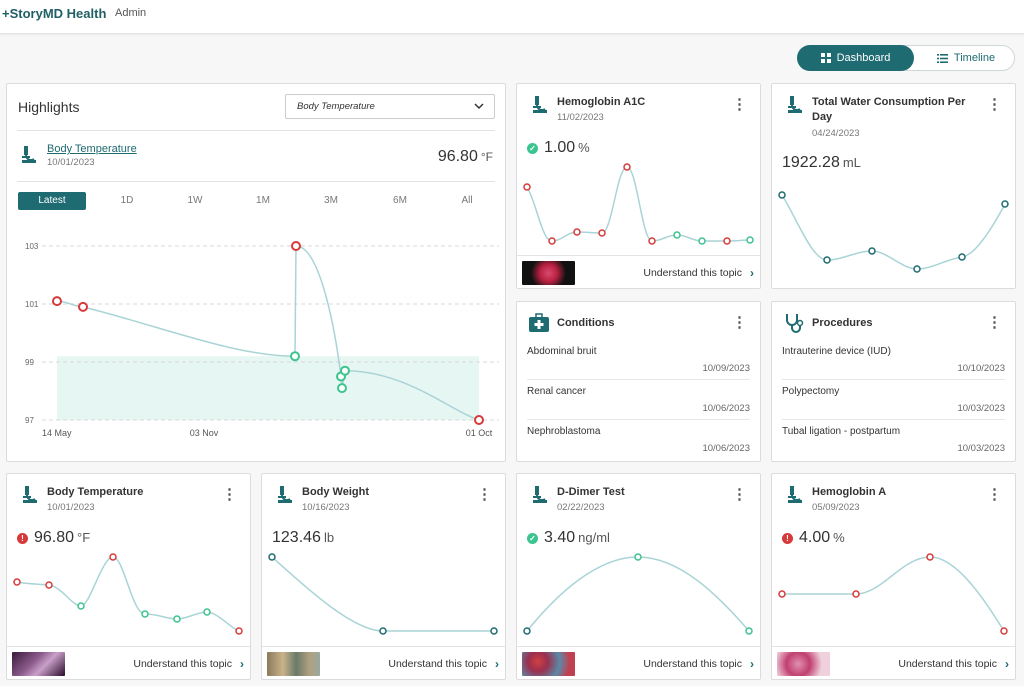 This screenshot has height=686, width=1024. I want to click on range-tab-all: All, so click(467, 200).